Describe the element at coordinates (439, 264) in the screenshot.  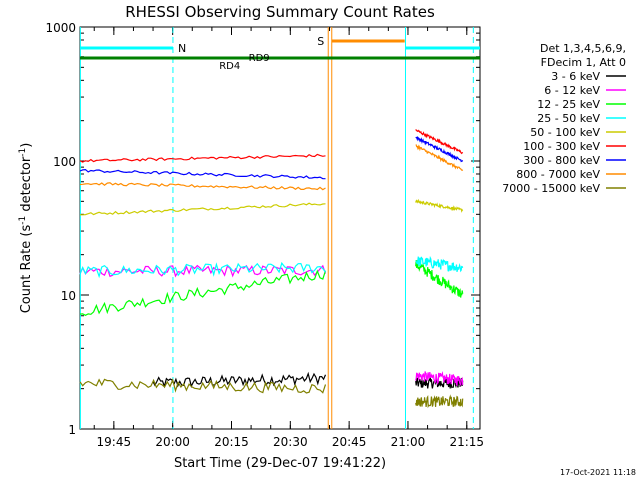
I see `series-line-3-seg2` at that location.